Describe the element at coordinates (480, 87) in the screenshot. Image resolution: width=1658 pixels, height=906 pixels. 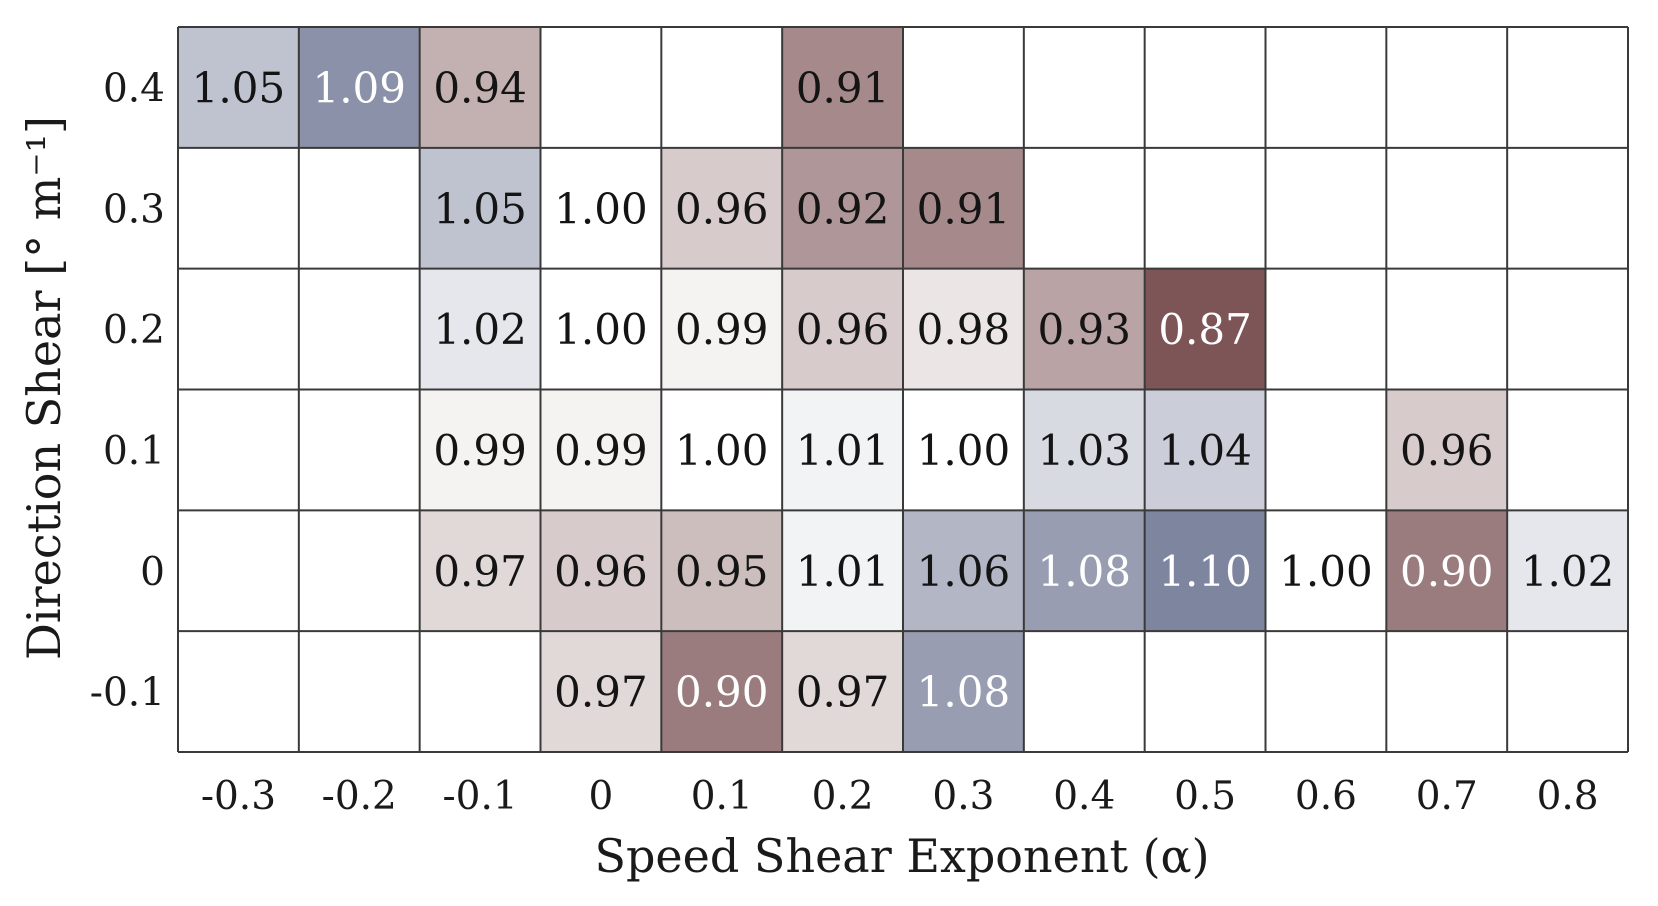
I see `cell-value-label: 0.94` at that location.